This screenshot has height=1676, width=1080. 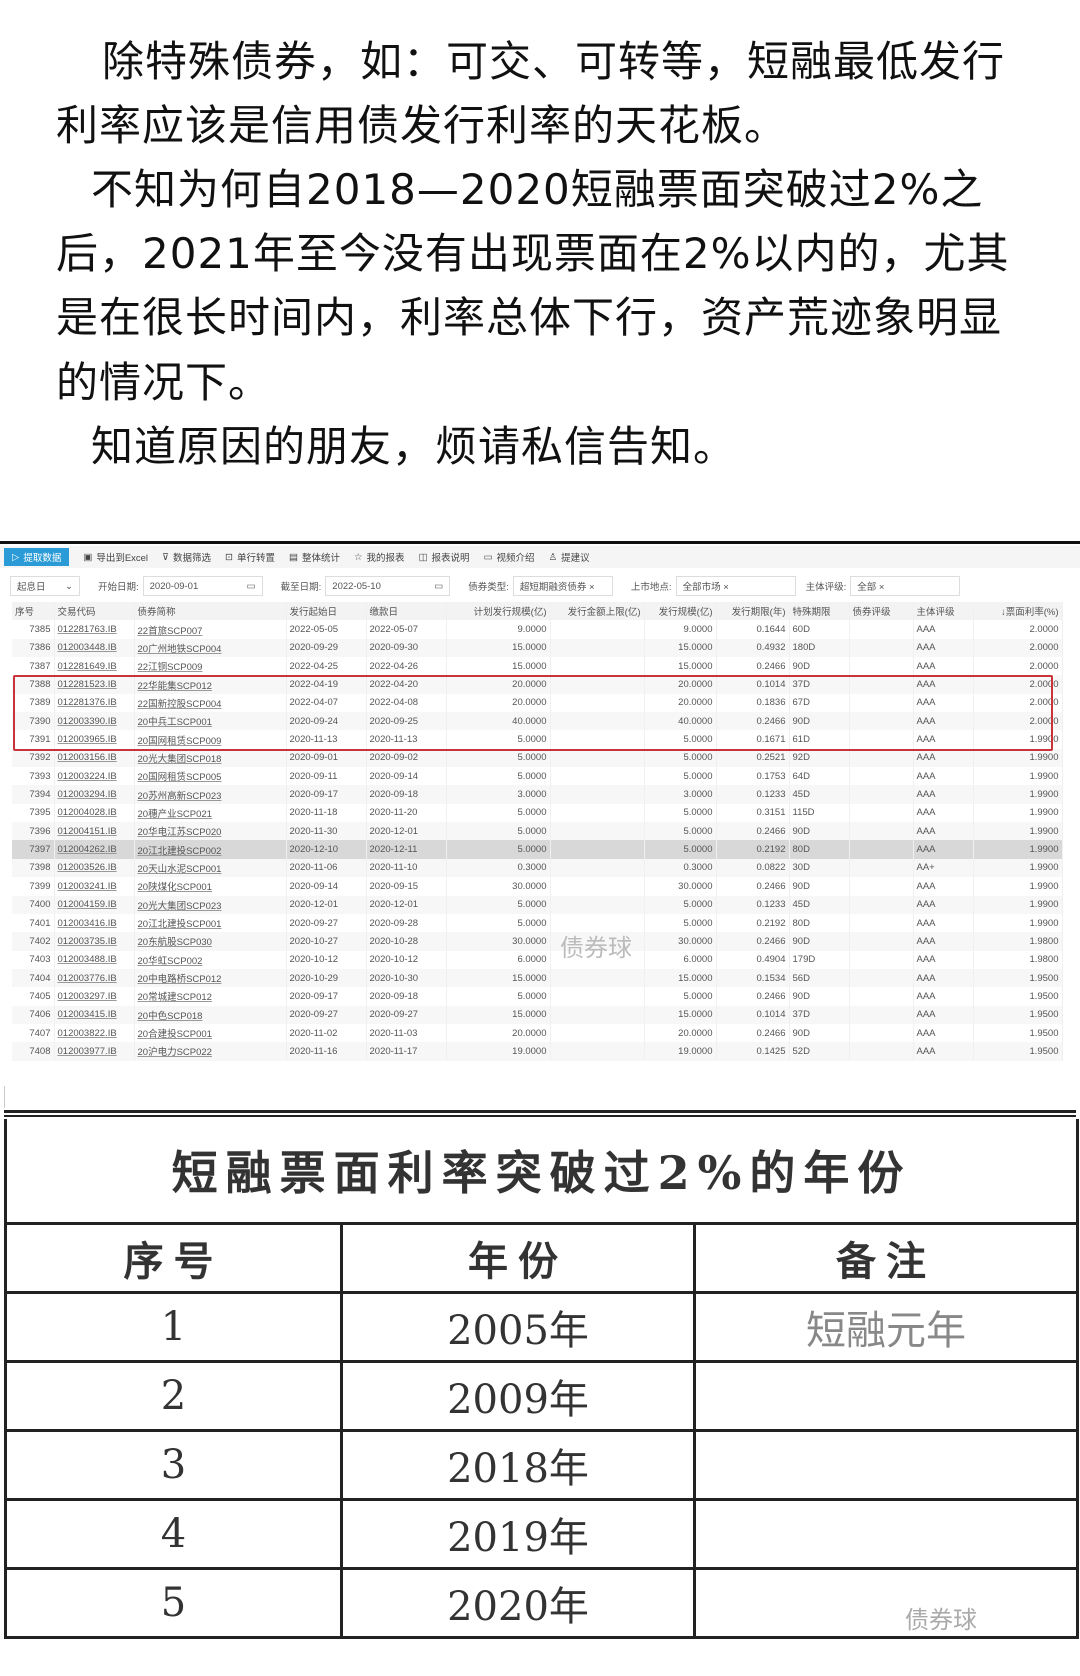 I want to click on bond-code-link: 012003488.IB, so click(x=94, y=959).